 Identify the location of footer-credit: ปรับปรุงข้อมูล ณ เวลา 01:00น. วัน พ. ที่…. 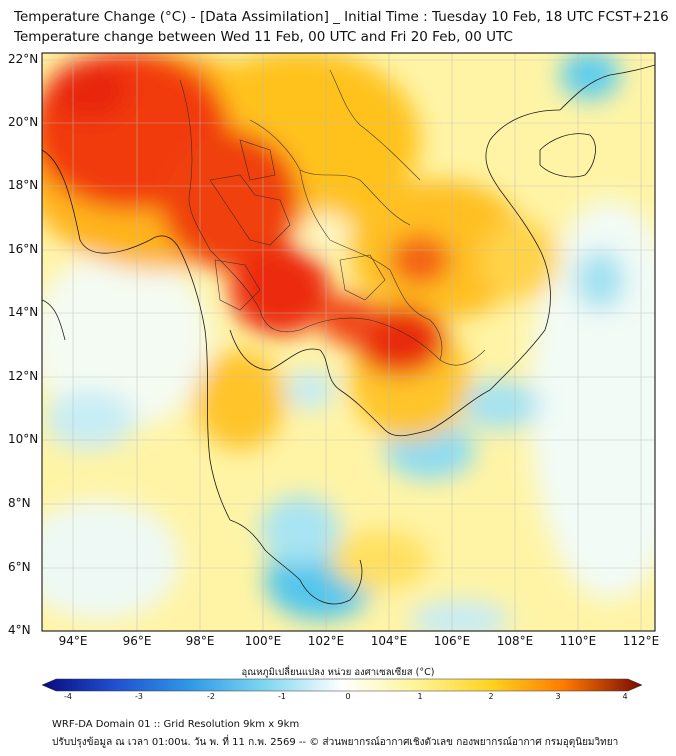
(335, 742).